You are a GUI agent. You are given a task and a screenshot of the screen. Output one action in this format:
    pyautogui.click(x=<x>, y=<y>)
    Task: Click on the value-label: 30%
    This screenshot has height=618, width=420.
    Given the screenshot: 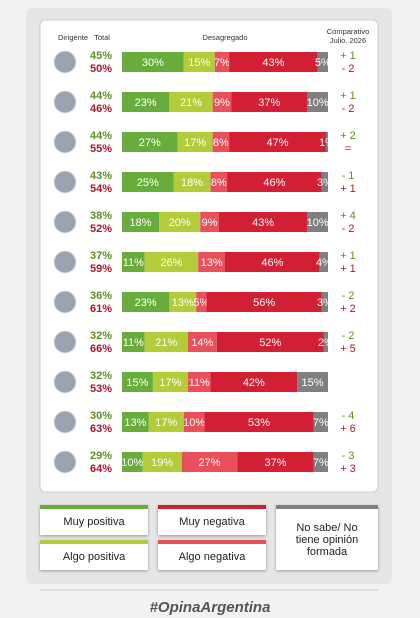 What is the action you would take?
    pyautogui.click(x=153, y=63)
    